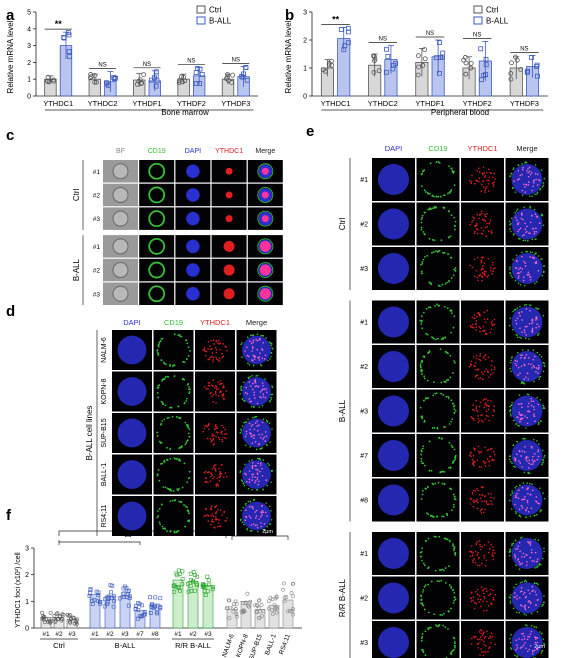 The width and height of the screenshot is (567, 658). Describe the element at coordinates (157, 195) in the screenshot. I see `cd19-ring` at that location.